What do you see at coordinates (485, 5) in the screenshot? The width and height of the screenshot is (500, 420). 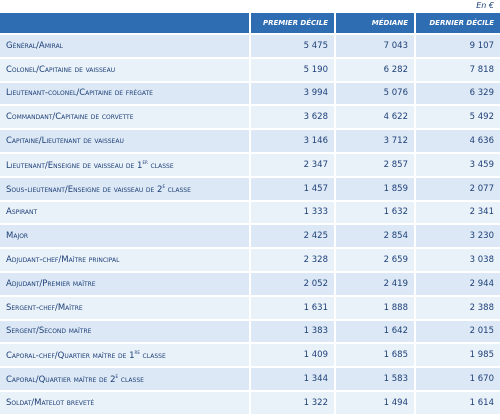 I see `unit-label: En €` at bounding box center [485, 5].